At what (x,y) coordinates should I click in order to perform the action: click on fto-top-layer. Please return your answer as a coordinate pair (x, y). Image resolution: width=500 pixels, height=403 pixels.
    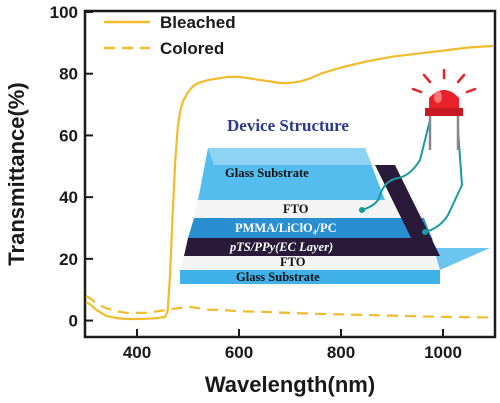
    Looking at the image, I should click on (309, 209).